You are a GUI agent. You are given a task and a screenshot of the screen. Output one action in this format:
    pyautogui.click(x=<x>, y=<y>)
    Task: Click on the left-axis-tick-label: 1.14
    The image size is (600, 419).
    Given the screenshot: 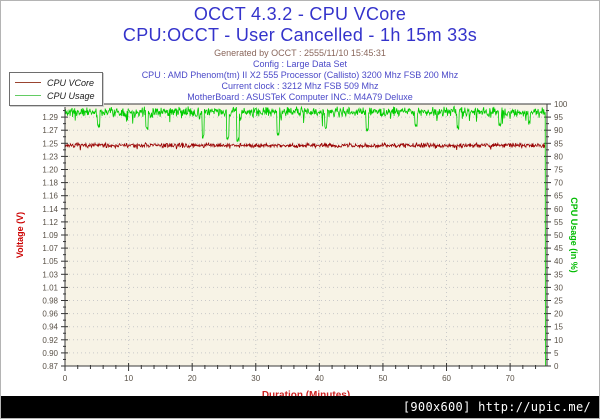 What is the action you would take?
    pyautogui.click(x=50, y=209)
    